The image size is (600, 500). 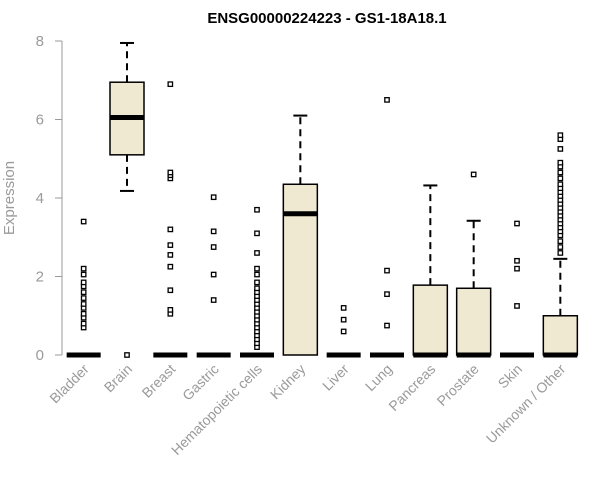 What do you see at coordinates (473, 264) in the screenshot?
I see `box-prostate` at bounding box center [473, 264].